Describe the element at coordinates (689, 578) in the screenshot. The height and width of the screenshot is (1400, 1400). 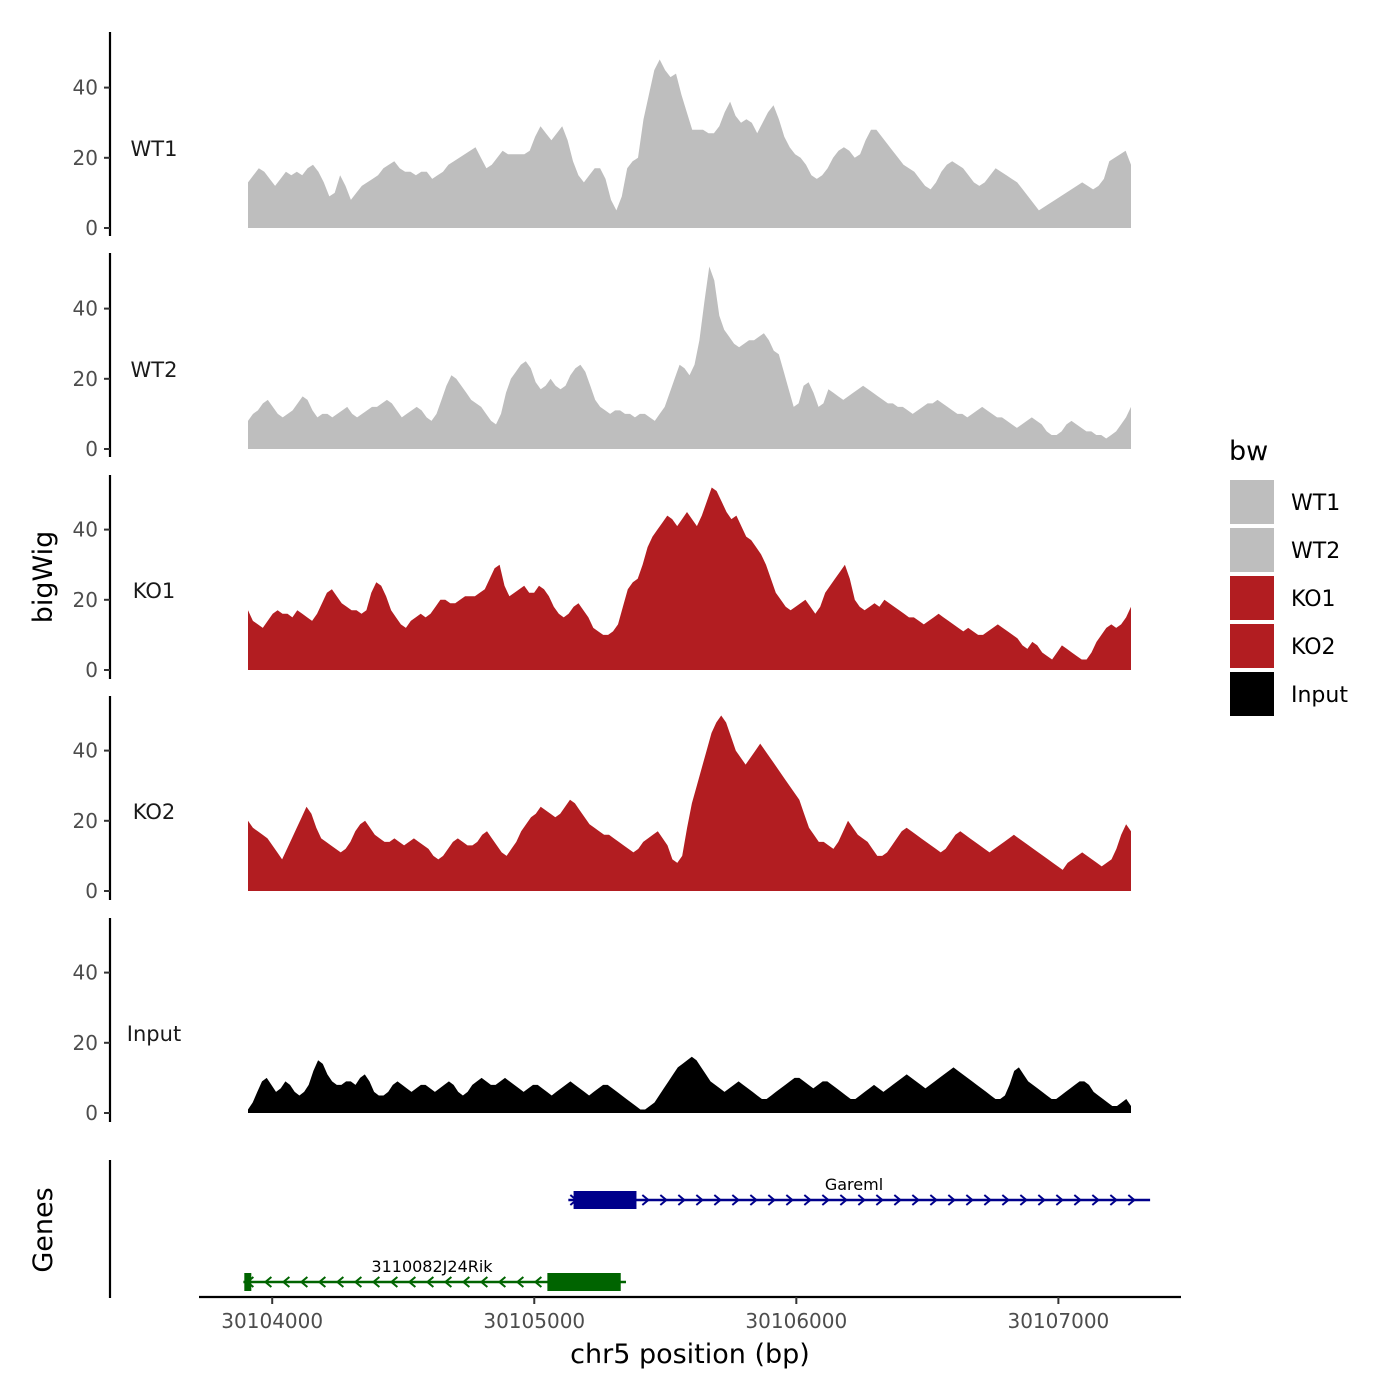
I see `coverage-area-ko1` at that location.